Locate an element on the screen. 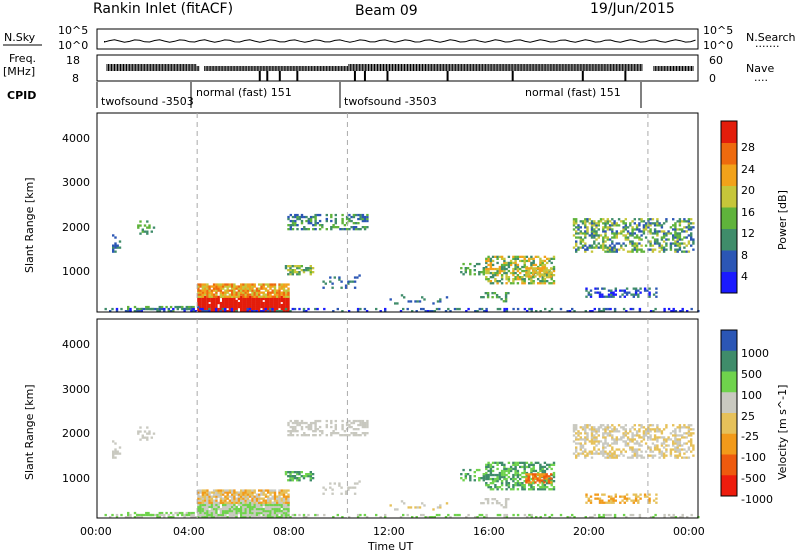  vel-ytick-4000: 4000 is located at coordinates (76, 344).